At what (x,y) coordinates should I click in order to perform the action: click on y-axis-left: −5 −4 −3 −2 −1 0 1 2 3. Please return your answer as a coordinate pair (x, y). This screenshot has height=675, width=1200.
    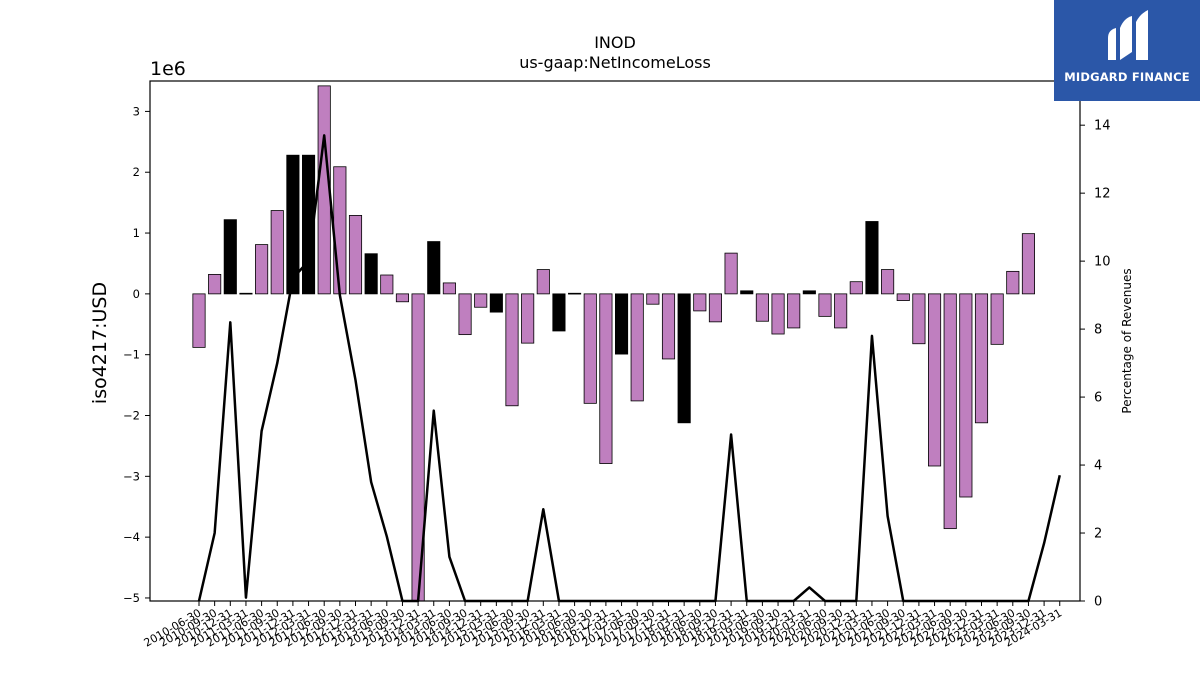
    Looking at the image, I should click on (136, 354).